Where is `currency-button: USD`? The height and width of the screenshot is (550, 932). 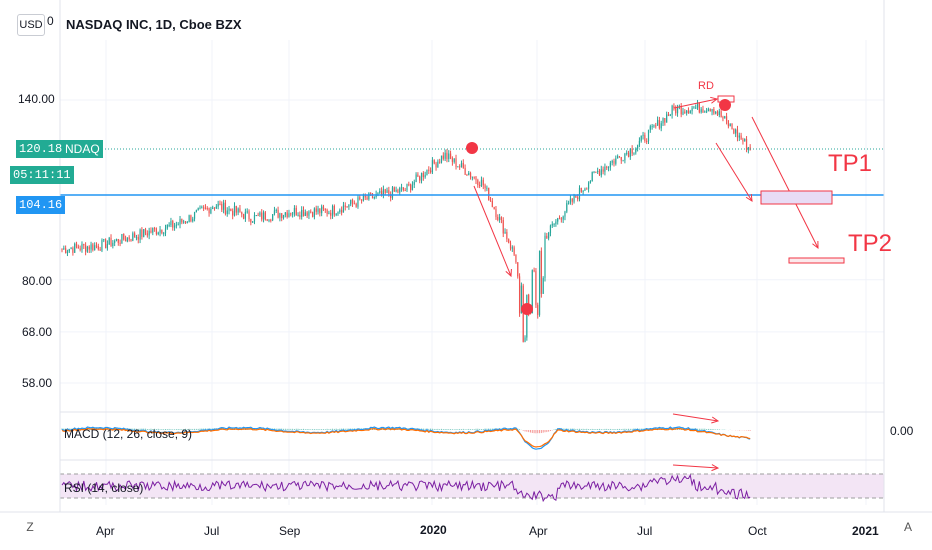 currency-button: USD is located at coordinates (31, 25).